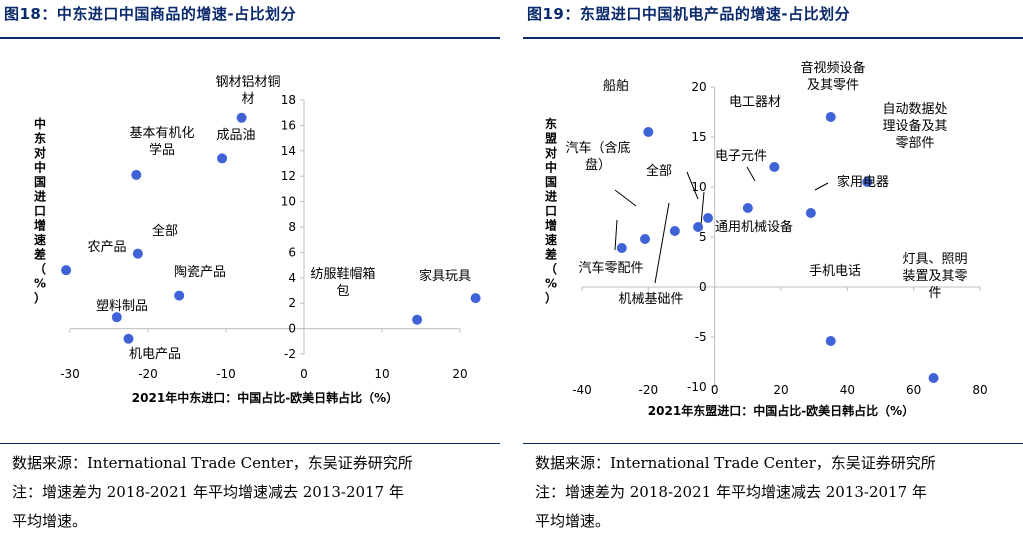 The width and height of the screenshot is (1023, 539). Describe the element at coordinates (288, 125) in the screenshot. I see `y-tick-label: 16` at that location.